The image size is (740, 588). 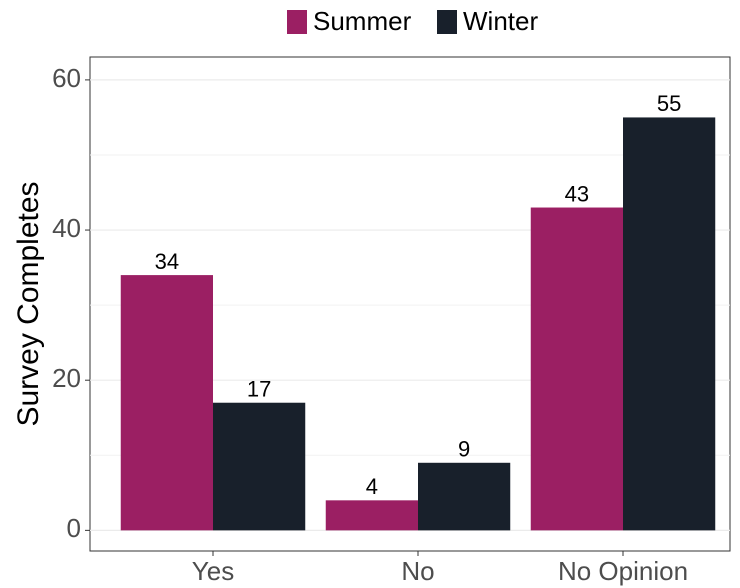 What do you see at coordinates (417, 571) in the screenshot?
I see `x-tick-label: No` at bounding box center [417, 571].